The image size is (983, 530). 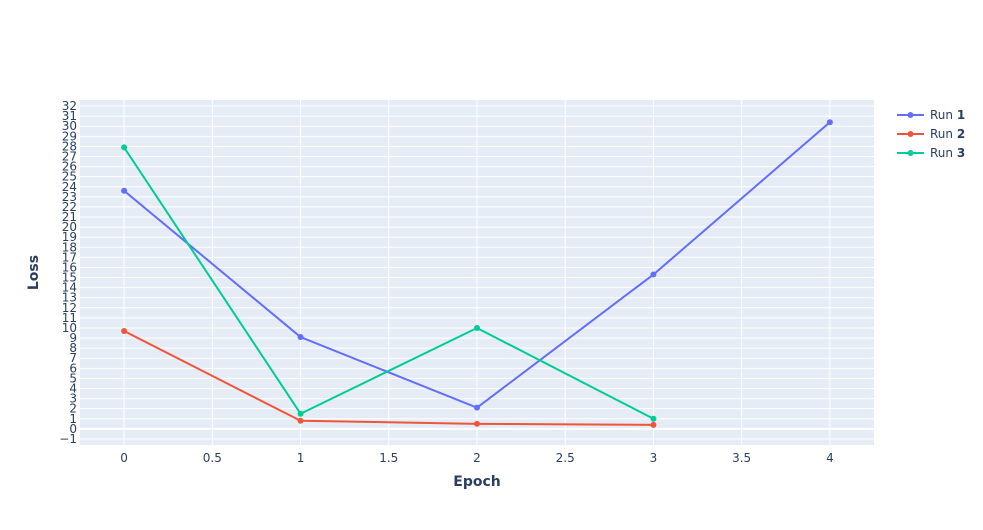 I want to click on series-line, so click(x=388, y=378).